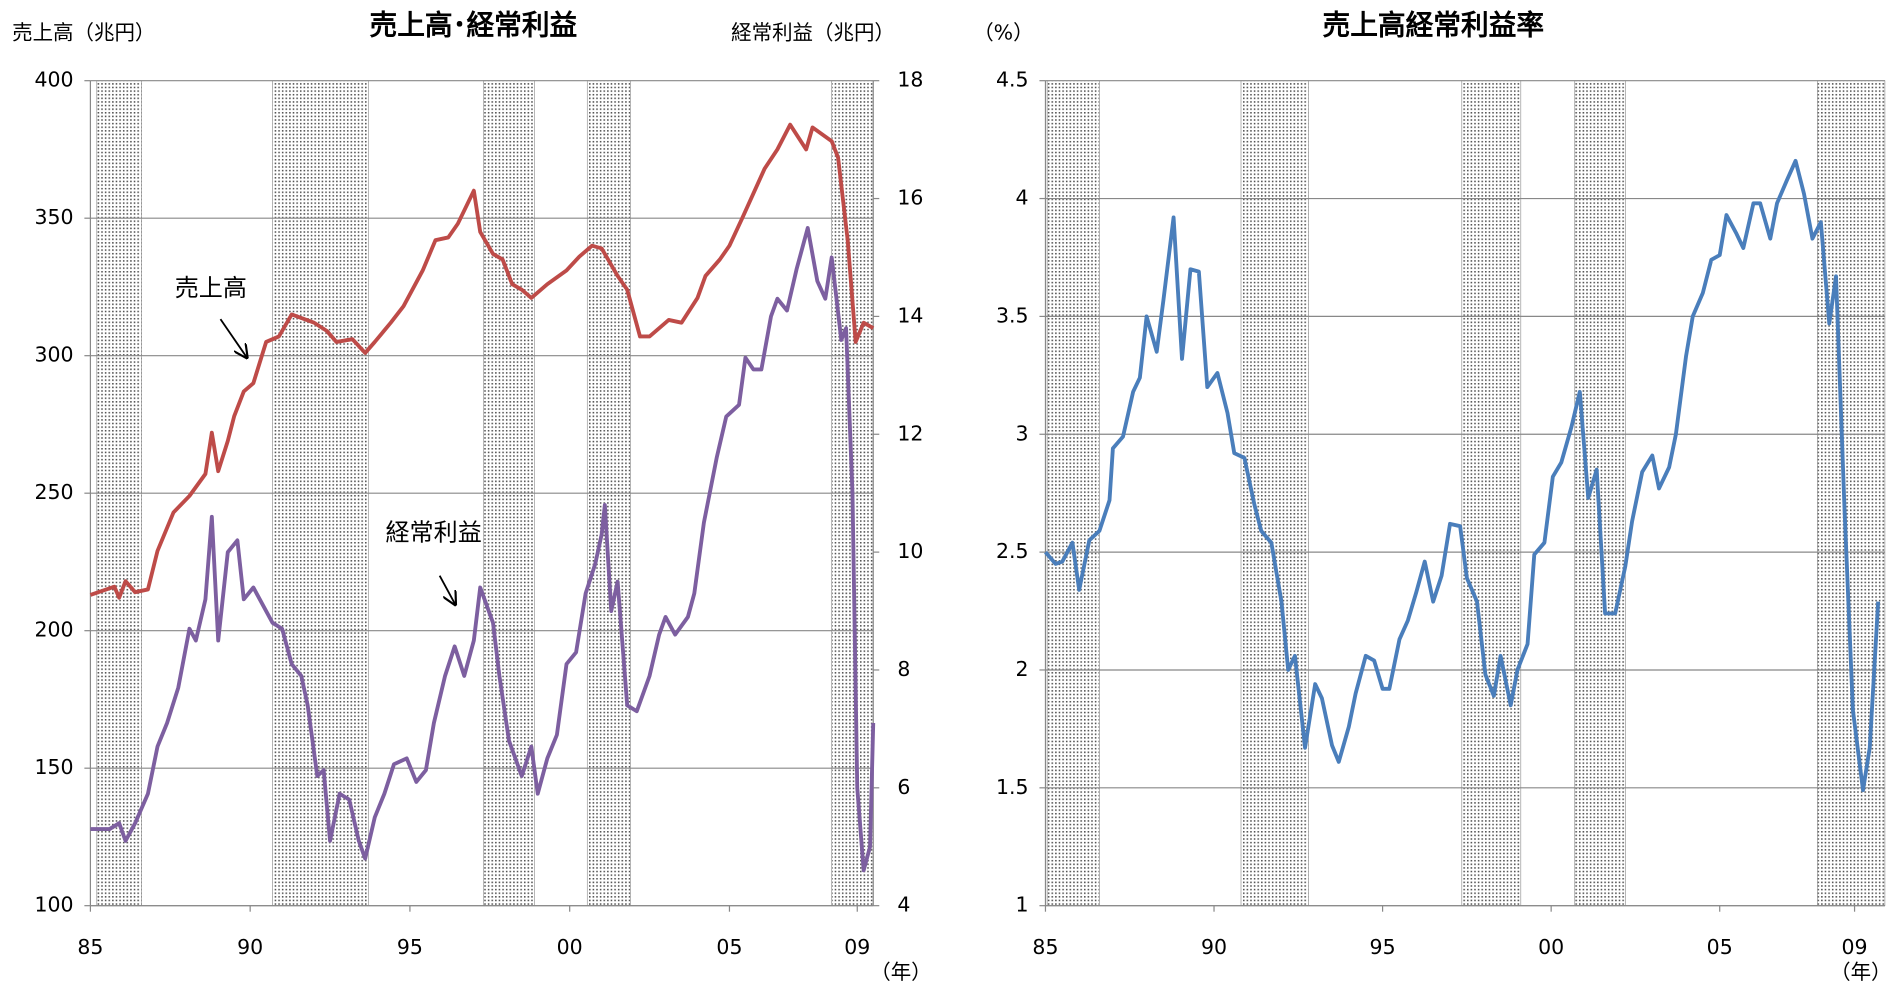 The height and width of the screenshot is (993, 1891). What do you see at coordinates (433, 533) in the screenshot?
I see `series-annotation: 経常利益` at bounding box center [433, 533].